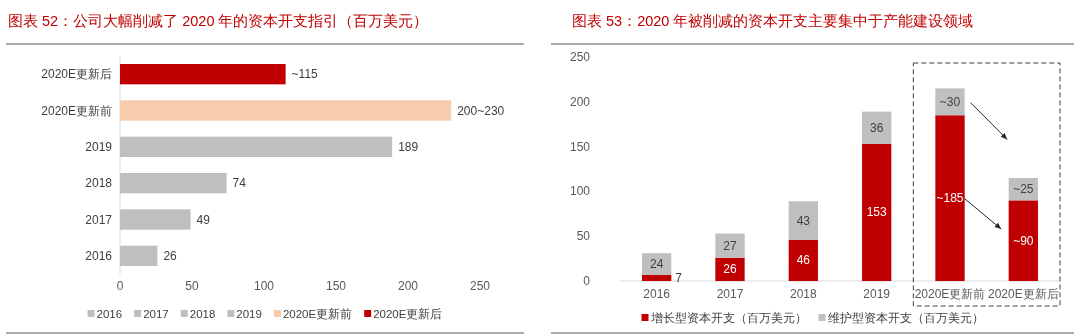 This screenshot has height=335, width=1080. I want to click on data-label: 189, so click(408, 146).